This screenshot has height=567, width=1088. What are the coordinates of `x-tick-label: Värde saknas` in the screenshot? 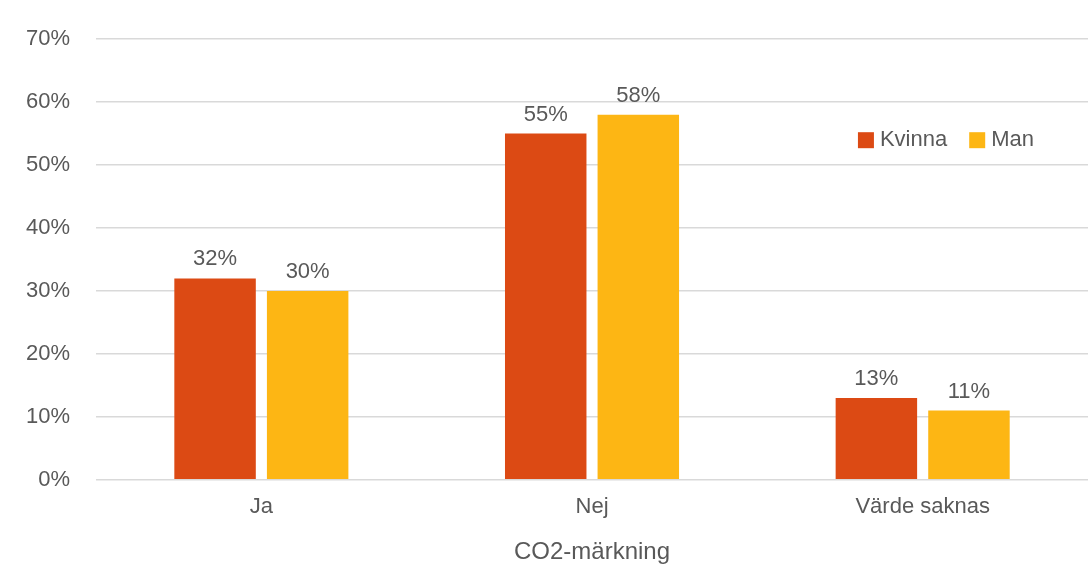 It's located at (922, 506).